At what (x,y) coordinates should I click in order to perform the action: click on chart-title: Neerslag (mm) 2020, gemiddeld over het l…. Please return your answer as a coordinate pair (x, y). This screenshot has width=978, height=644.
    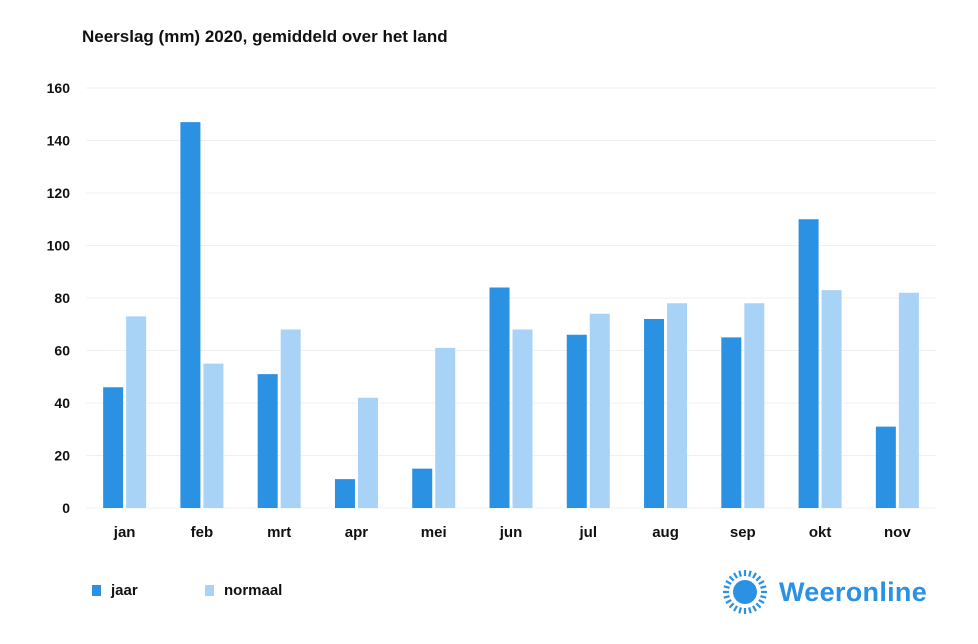
    Looking at the image, I should click on (265, 36).